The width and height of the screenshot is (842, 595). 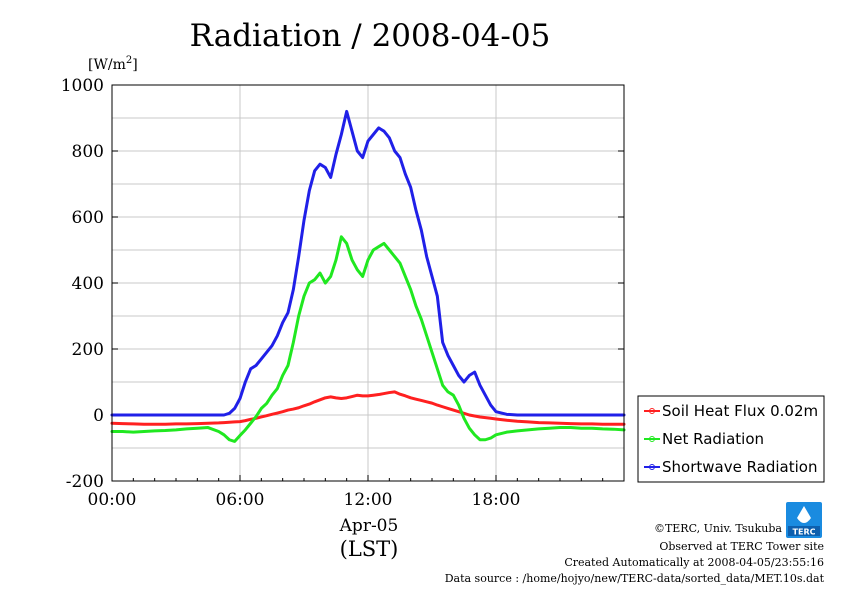 What do you see at coordinates (369, 549) in the screenshot?
I see `x-axis-timezone-label: (LST)` at bounding box center [369, 549].